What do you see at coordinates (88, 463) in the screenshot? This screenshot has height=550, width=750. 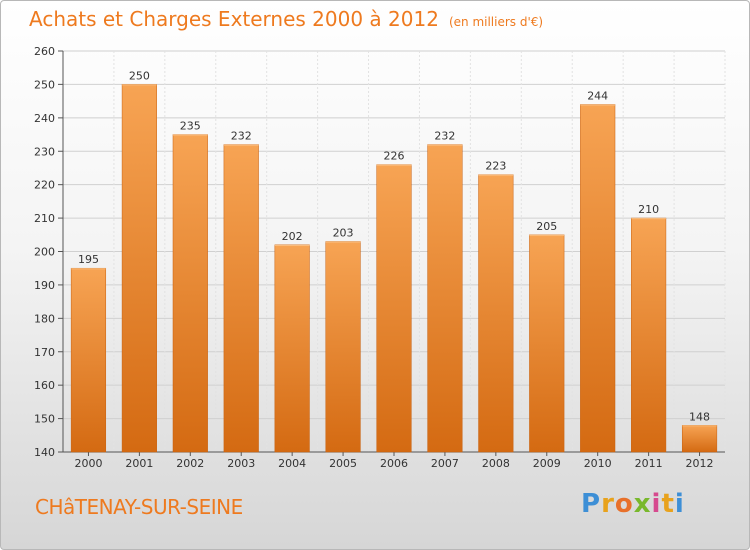 I see `x-tick-label: 2000` at bounding box center [88, 463].